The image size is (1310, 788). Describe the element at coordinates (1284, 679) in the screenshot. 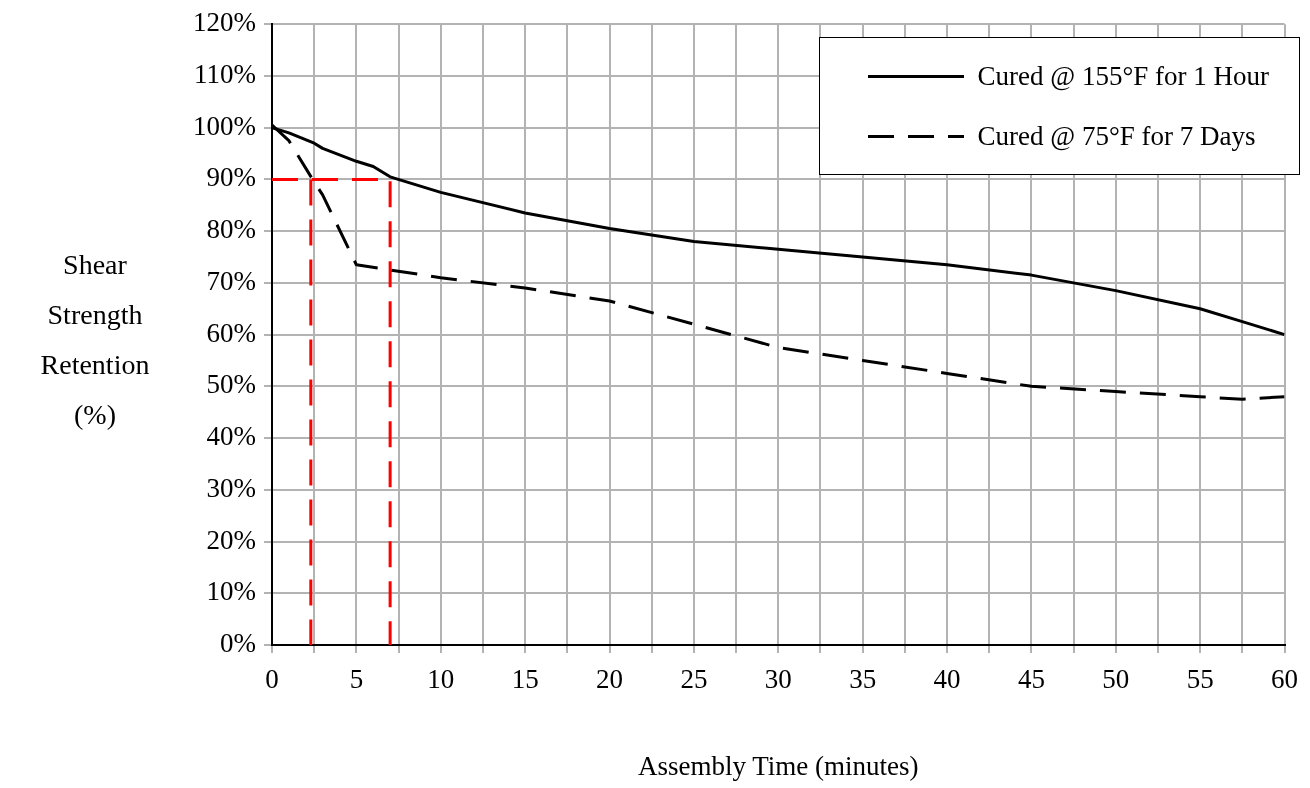

I see `x-tick-label: 60` at that location.